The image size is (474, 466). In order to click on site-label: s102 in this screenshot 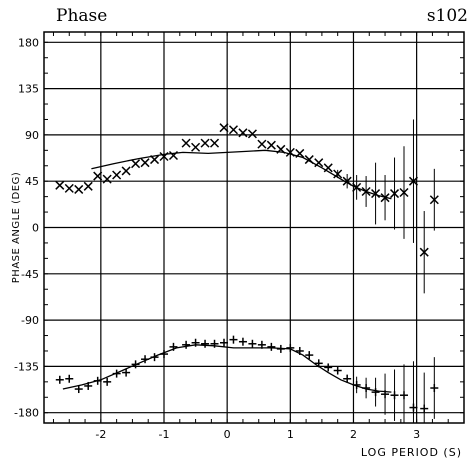, I will do `click(447, 16)`.